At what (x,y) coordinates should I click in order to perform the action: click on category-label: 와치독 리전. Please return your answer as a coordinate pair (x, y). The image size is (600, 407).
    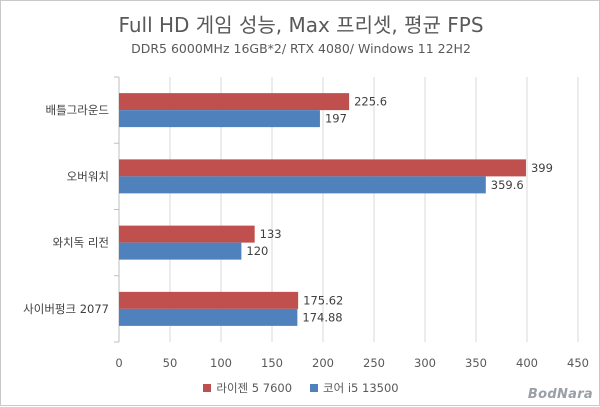
    Looking at the image, I should click on (80, 243).